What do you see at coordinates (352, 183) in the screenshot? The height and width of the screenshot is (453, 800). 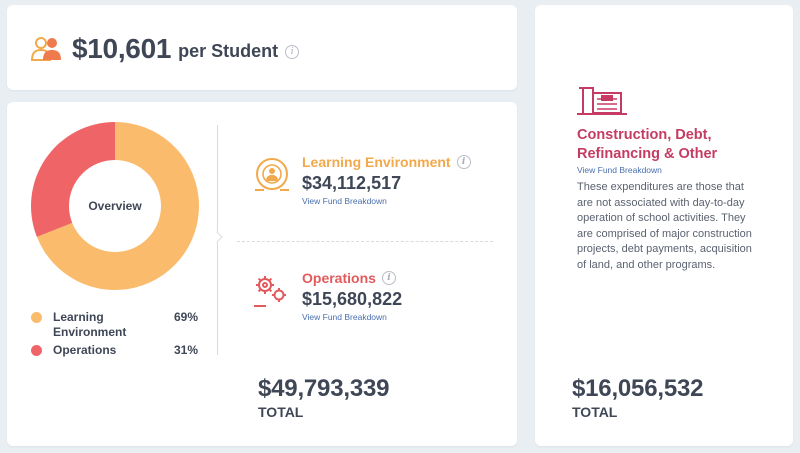 I see `fund-value: $34,112,517` at bounding box center [352, 183].